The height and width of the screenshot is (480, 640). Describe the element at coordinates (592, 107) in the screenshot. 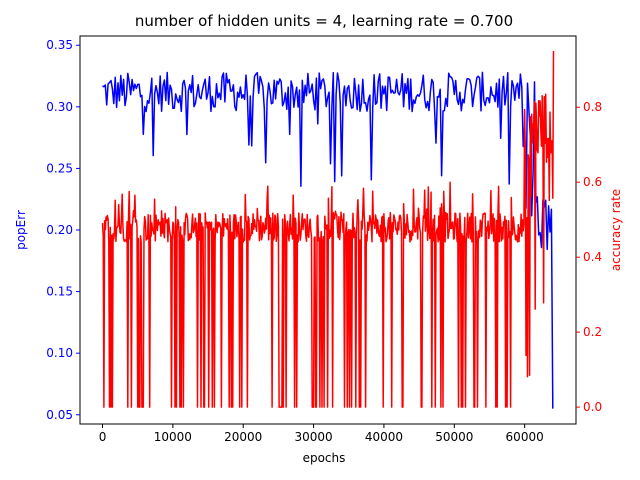

I see `y-right-tick-label: 0.8` at that location.